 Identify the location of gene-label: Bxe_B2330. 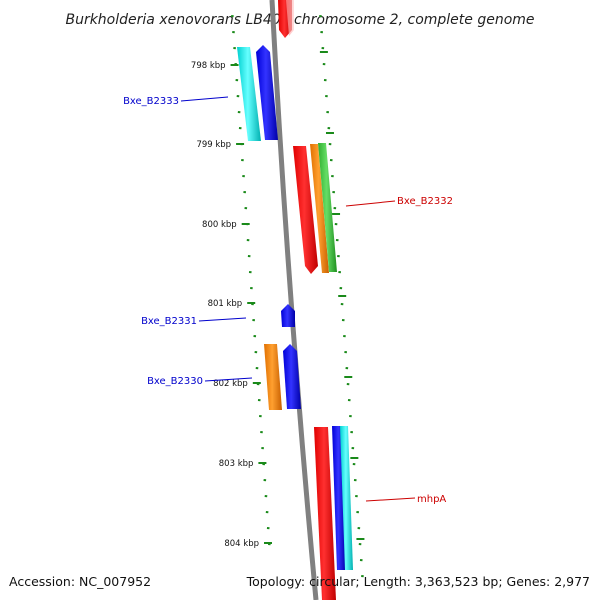
(175, 381).